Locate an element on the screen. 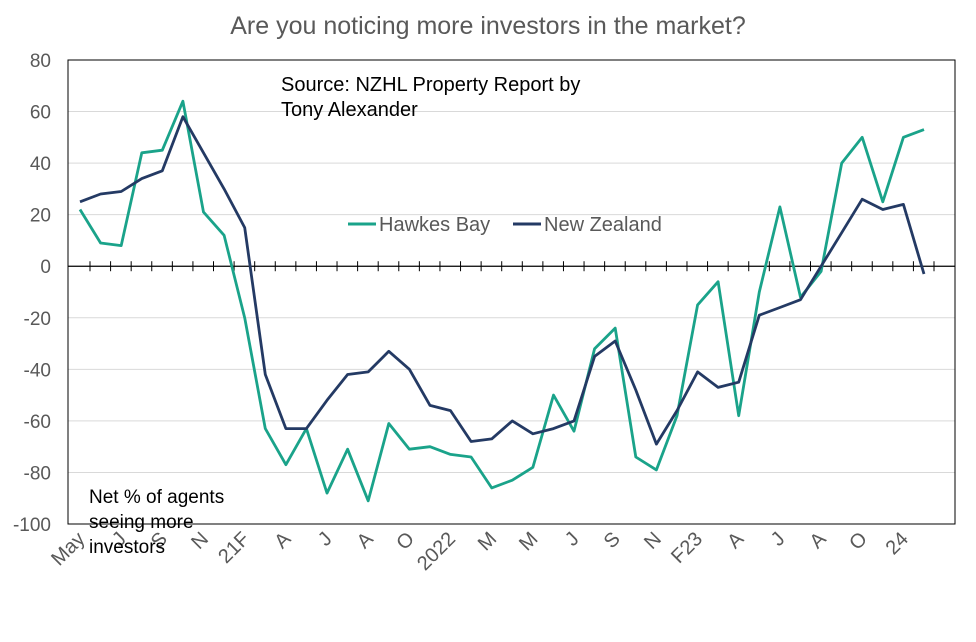  legend-label: New Zealand is located at coordinates (603, 225).